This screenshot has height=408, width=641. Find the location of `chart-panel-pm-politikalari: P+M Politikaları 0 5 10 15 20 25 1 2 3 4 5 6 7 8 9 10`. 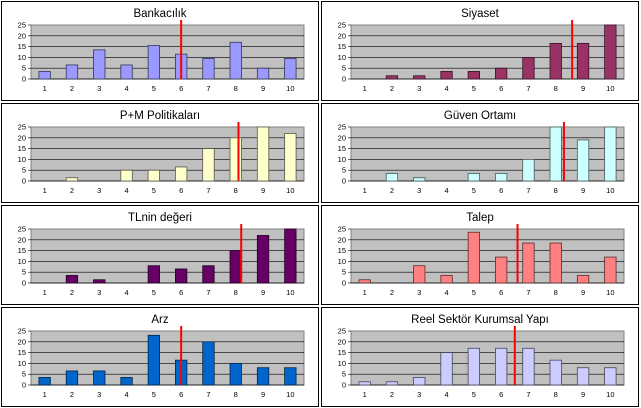

chart-panel-pm-politikalari: P+M Politikaları 0 5 10 15 20 25 1 2 3 4 5 6 7 8 9 10 is located at coordinates (160, 153).